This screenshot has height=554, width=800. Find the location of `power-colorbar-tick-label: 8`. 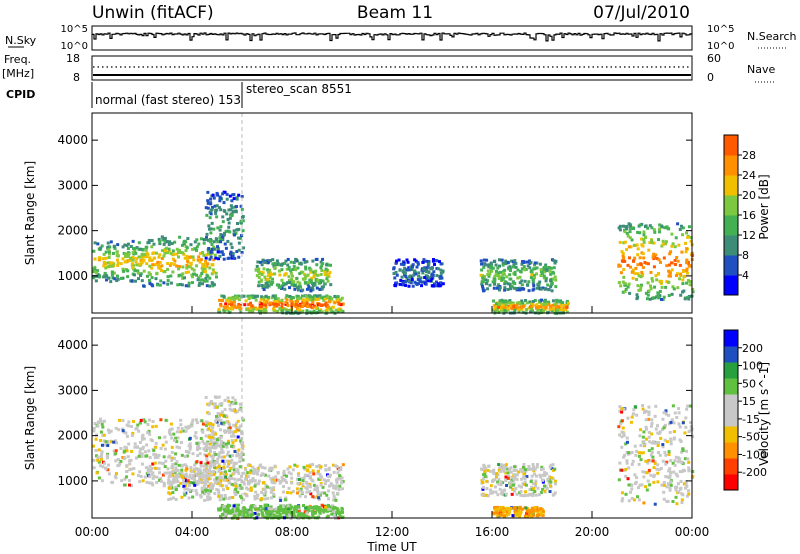

power-colorbar-tick-label: 8 is located at coordinates (745, 255).